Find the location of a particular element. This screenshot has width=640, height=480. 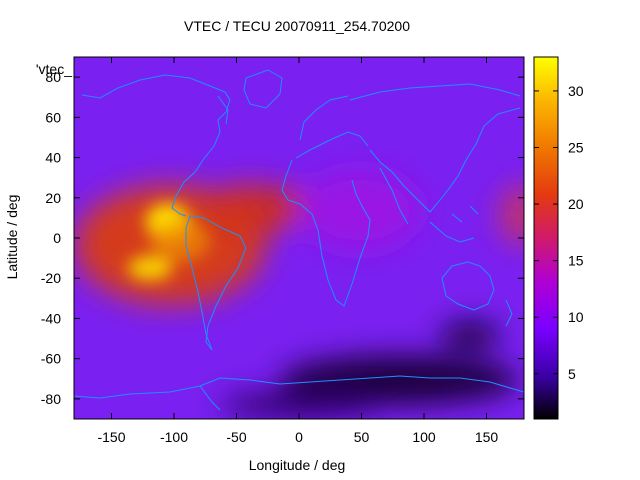

y-tick-label-0: -80 is located at coordinates (51, 399).